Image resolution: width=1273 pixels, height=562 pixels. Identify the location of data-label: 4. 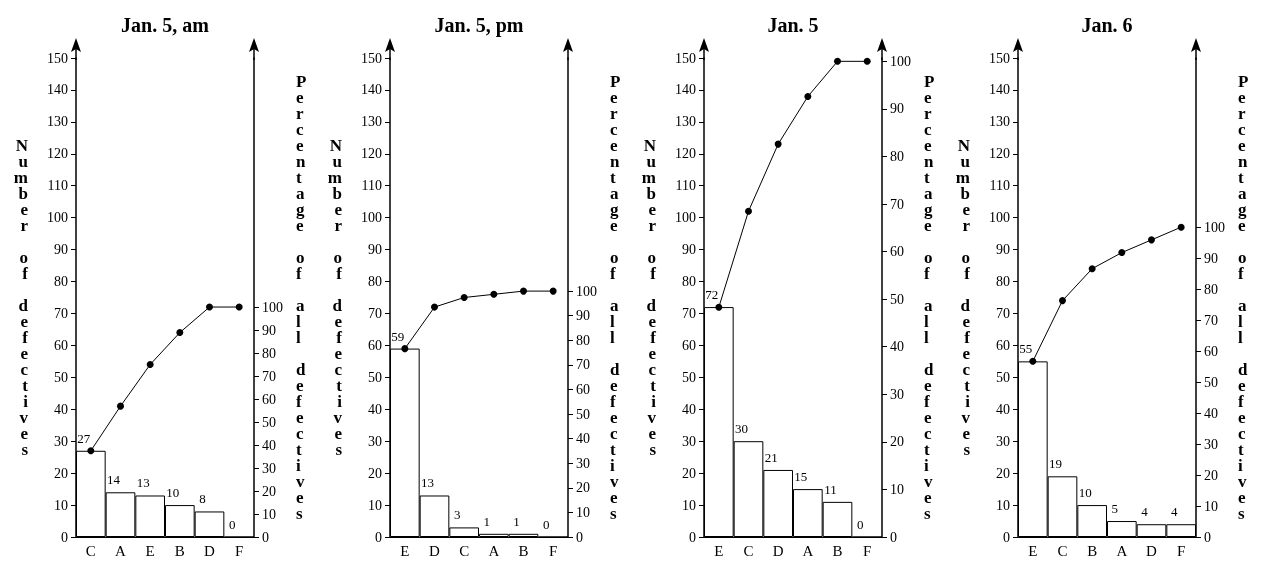
(1174, 512).